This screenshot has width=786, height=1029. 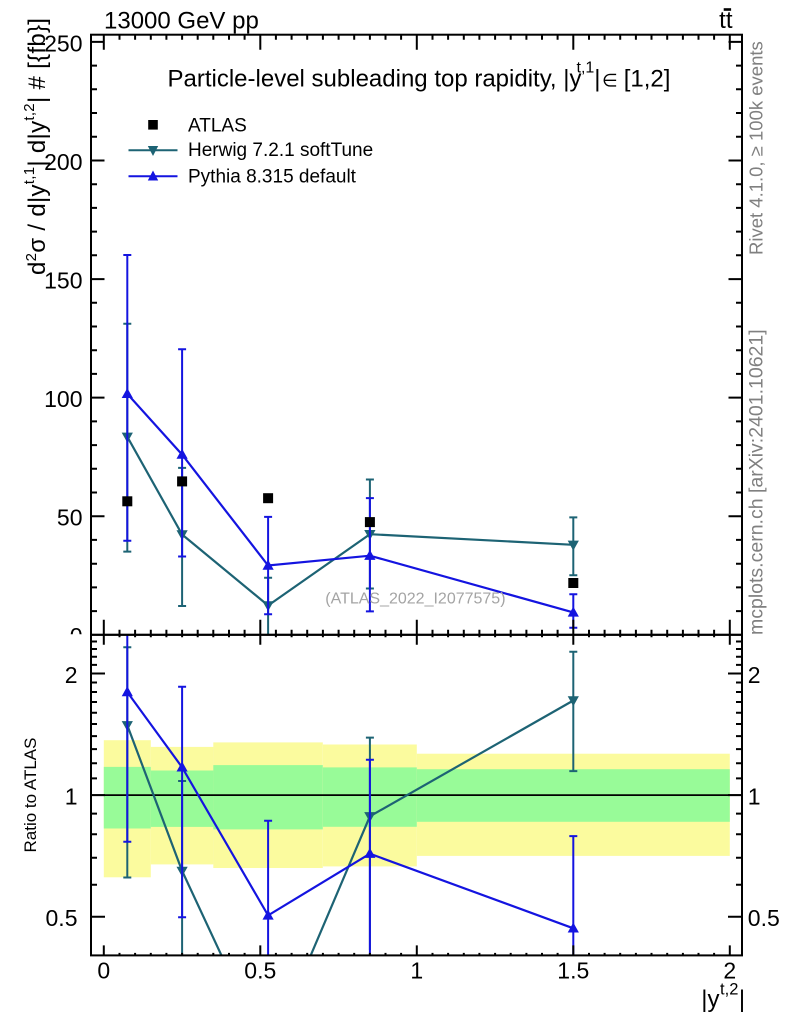 I want to click on svg-text: 250, so click(x=63, y=43).